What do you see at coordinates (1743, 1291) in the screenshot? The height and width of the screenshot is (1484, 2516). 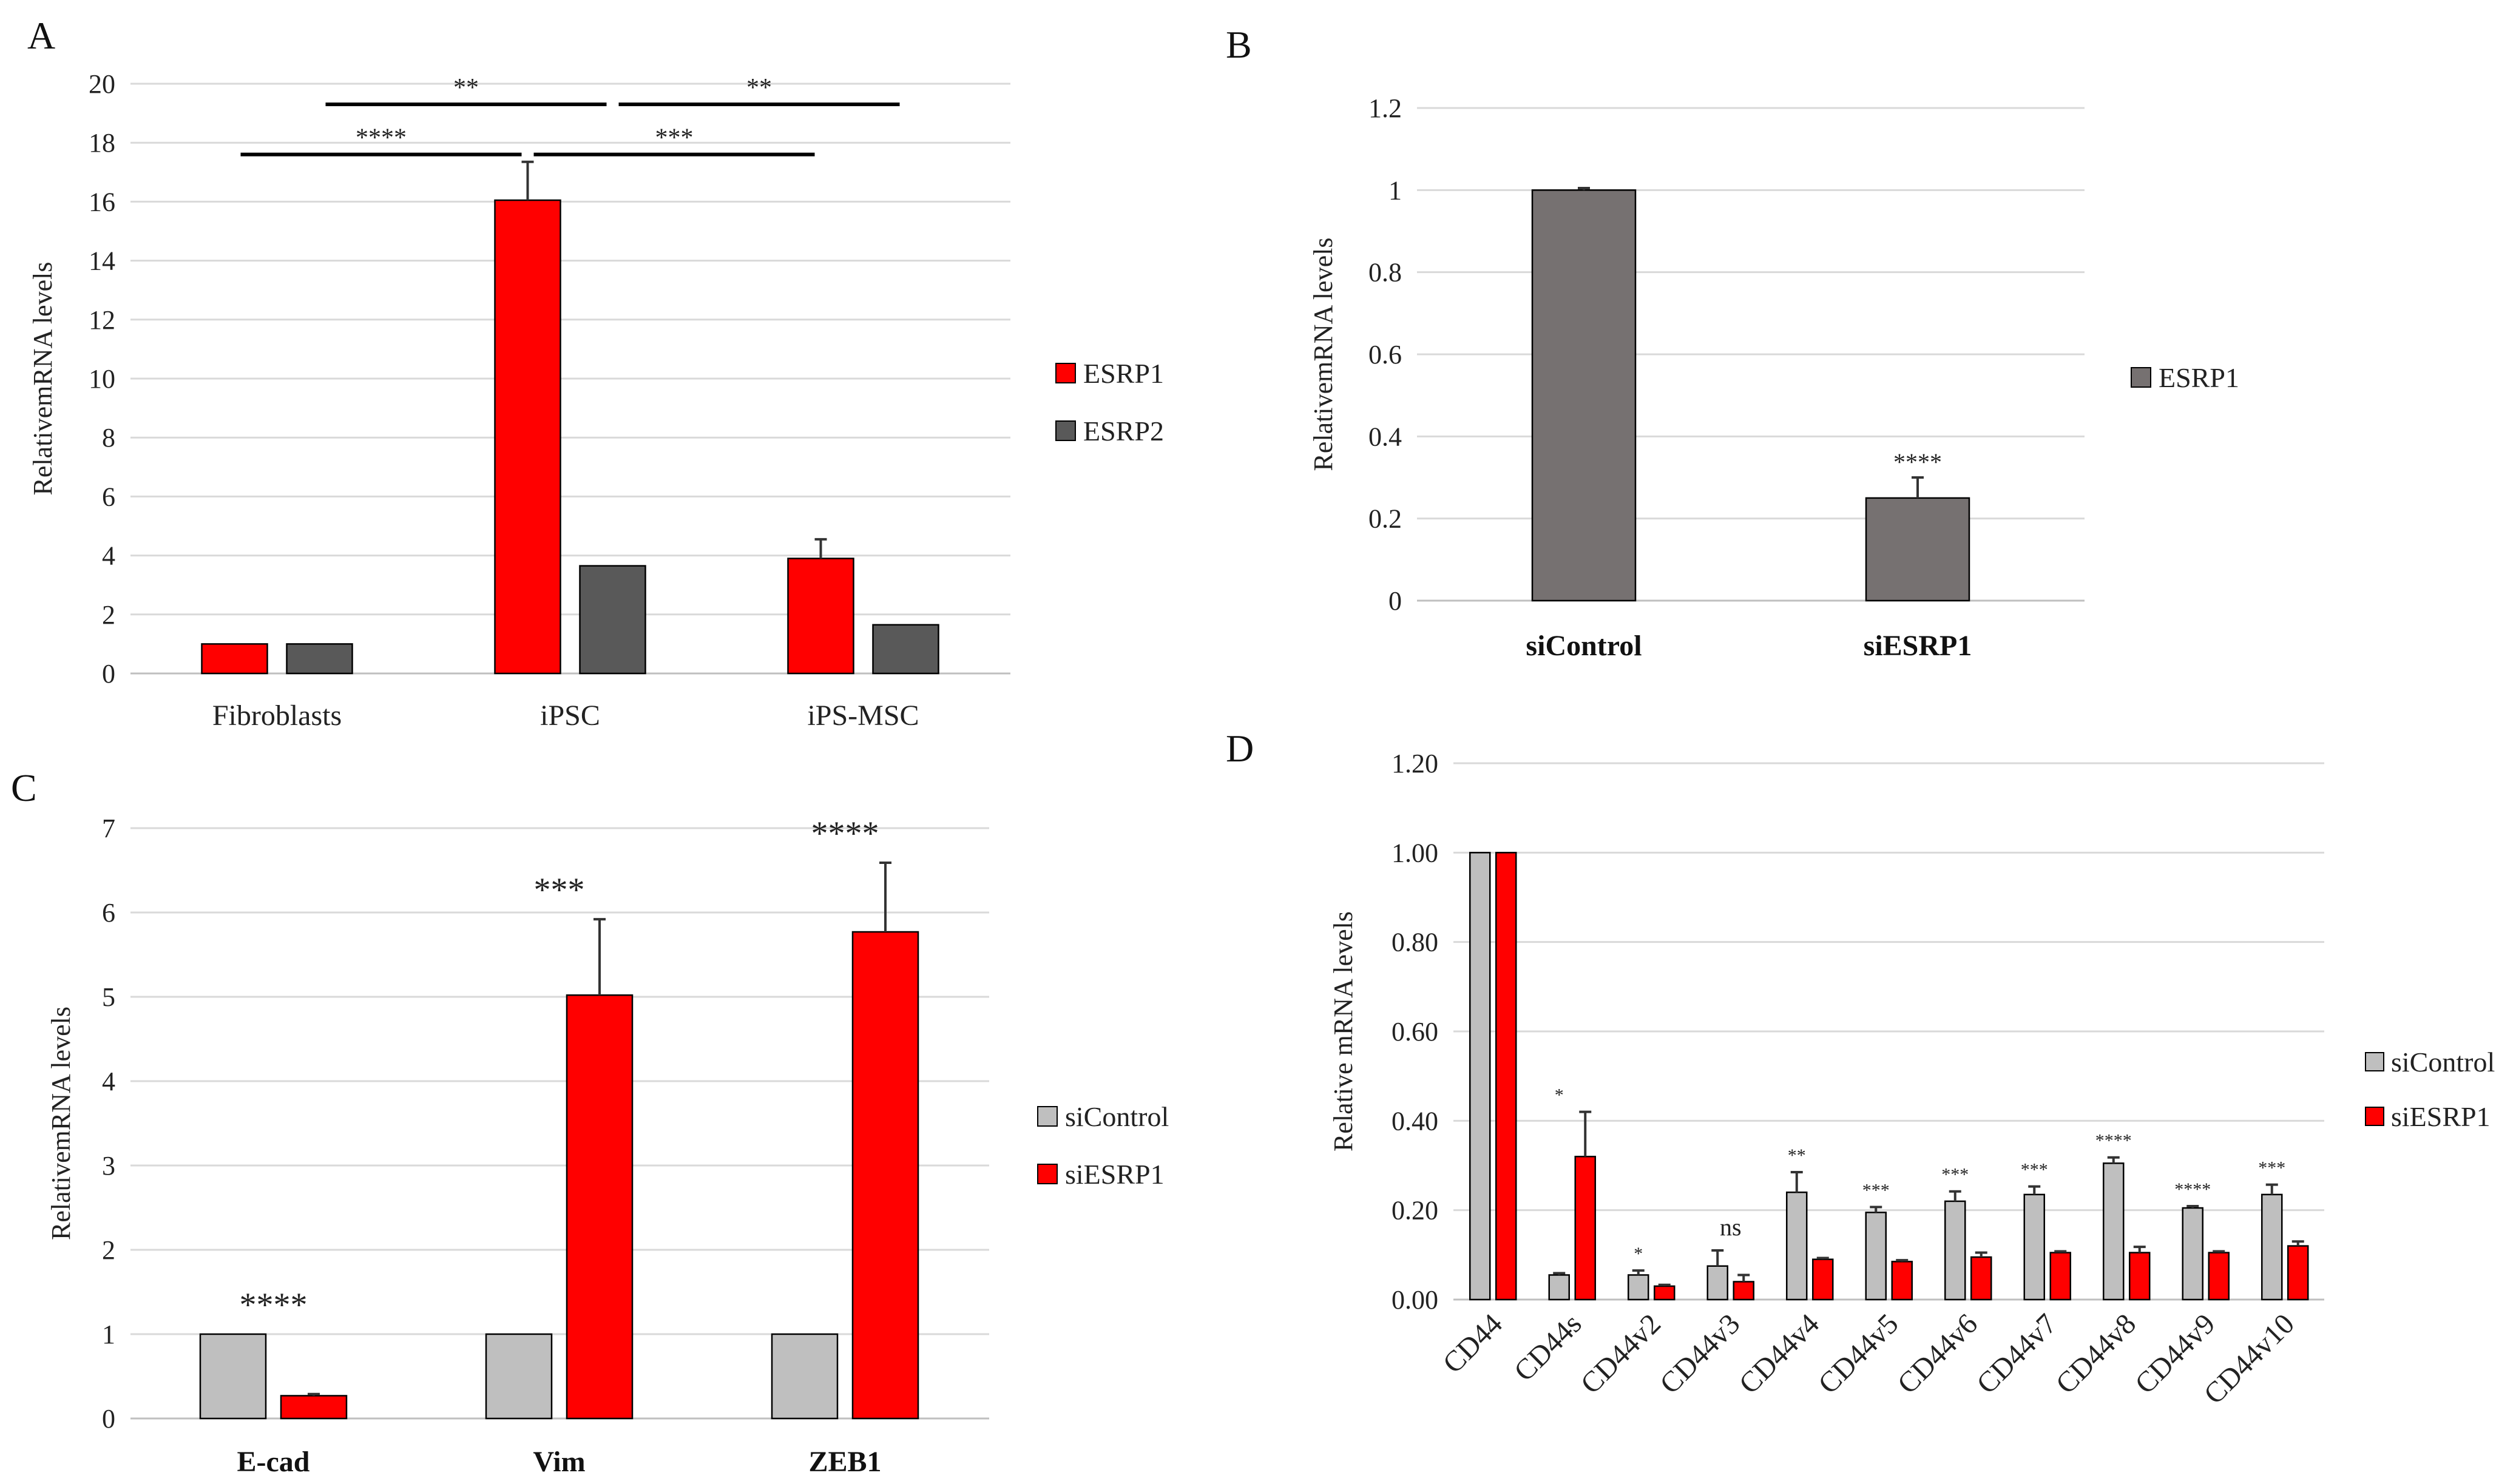 I see `bar-siESRP1-CD44v3` at bounding box center [1743, 1291].